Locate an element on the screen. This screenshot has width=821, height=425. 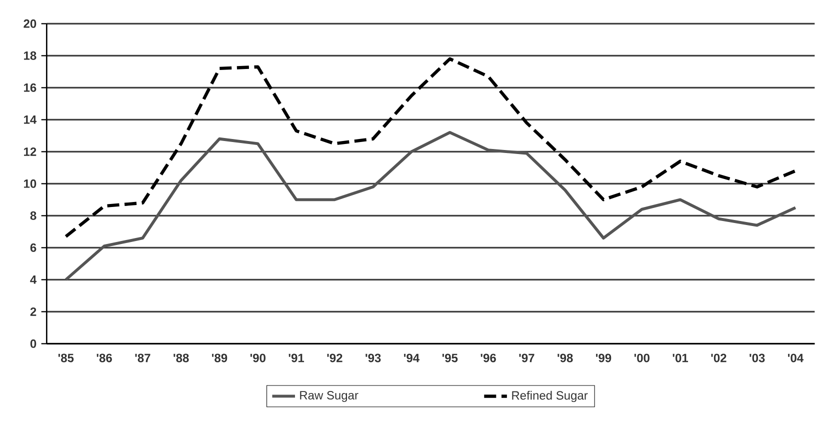
x-tick-label: '91 is located at coordinates (296, 358).